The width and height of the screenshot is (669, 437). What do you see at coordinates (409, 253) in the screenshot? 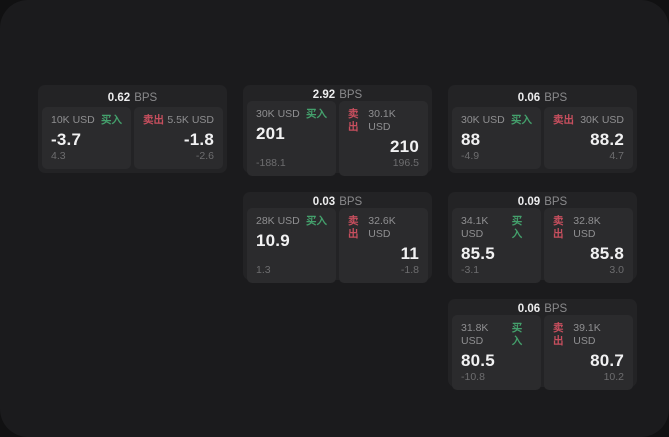
I see `sell-price: 11` at bounding box center [409, 253].